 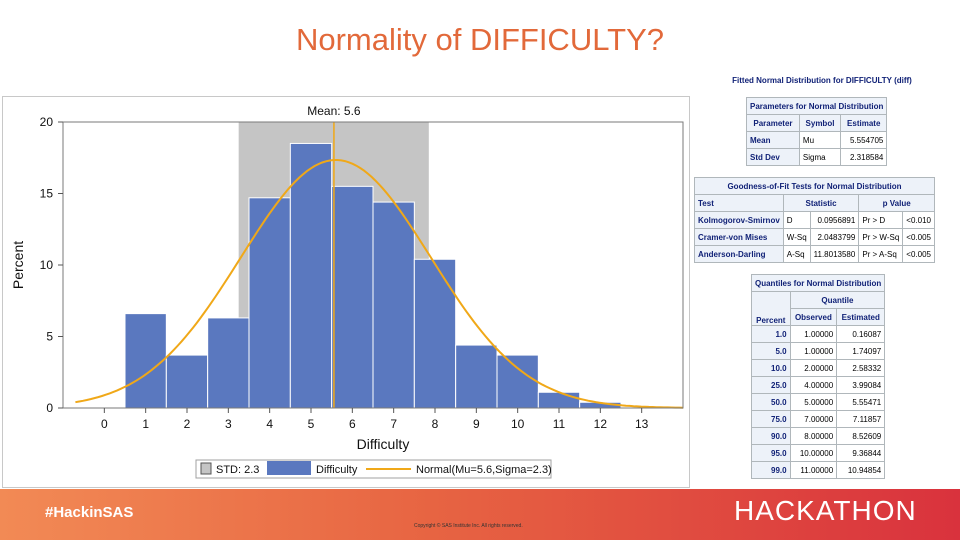 I want to click on parameters-caption: Parameters for Normal Distribution, so click(x=816, y=106).